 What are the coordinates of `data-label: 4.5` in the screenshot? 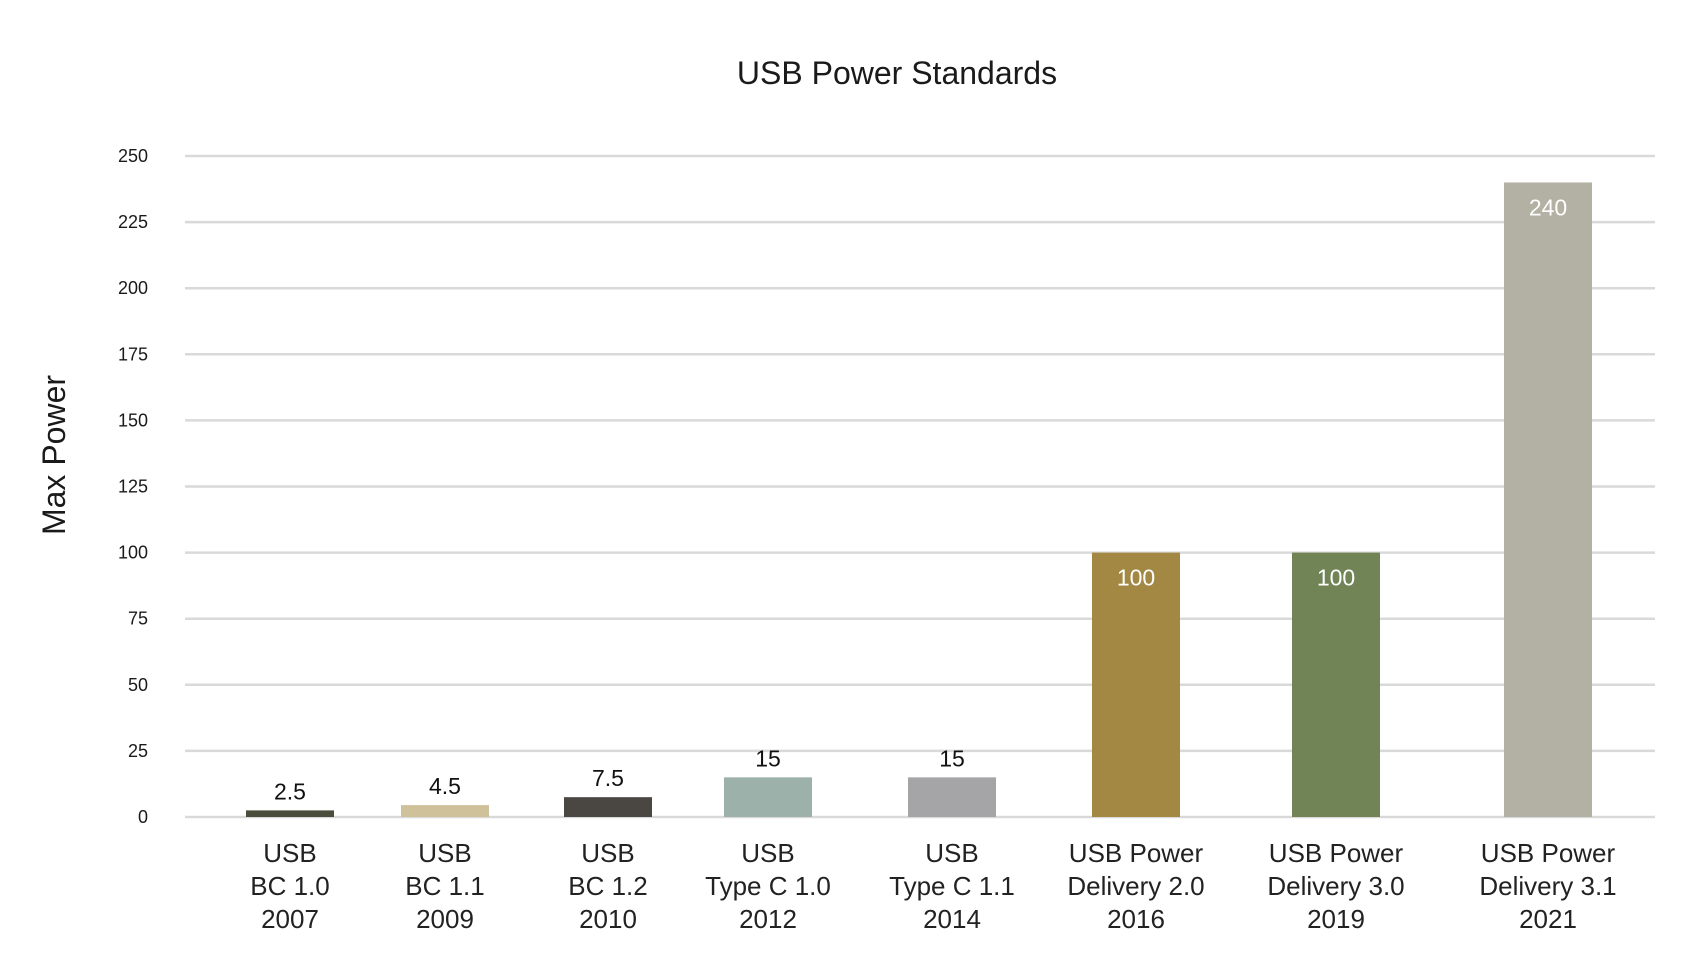 It's located at (445, 786).